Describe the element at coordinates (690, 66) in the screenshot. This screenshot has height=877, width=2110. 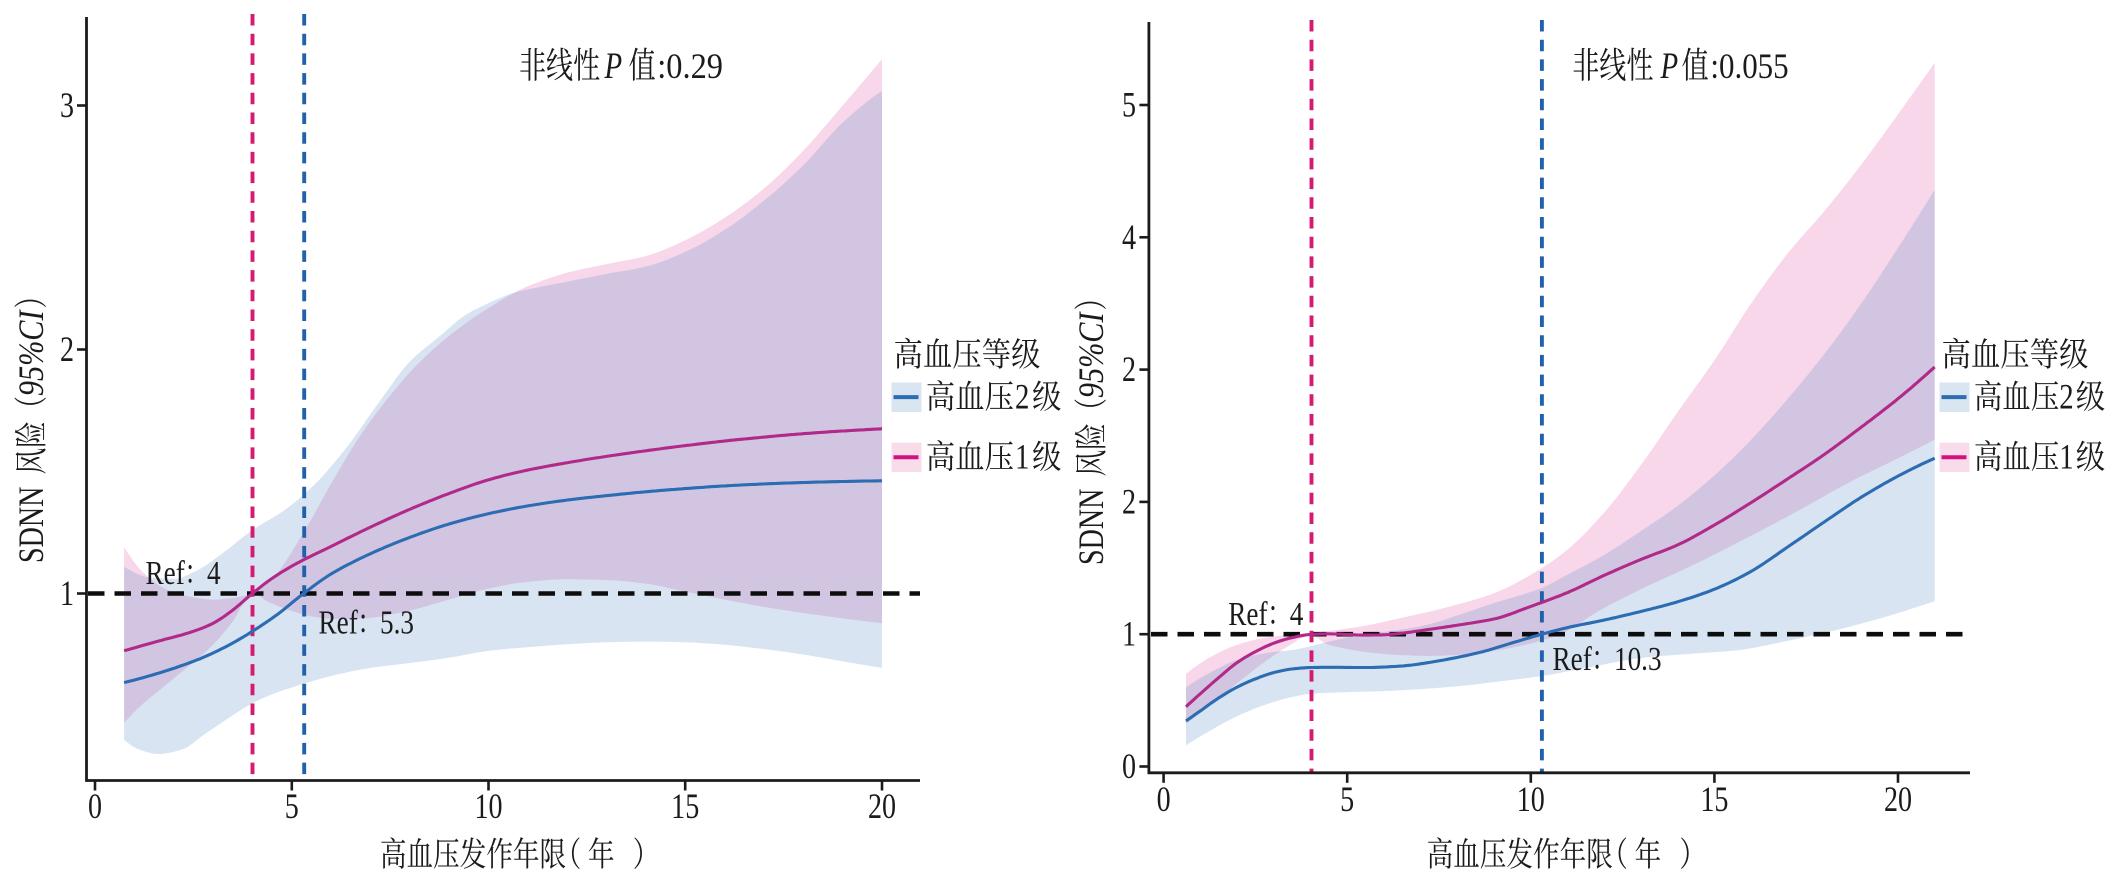
I see `svg-text: :0.29` at that location.